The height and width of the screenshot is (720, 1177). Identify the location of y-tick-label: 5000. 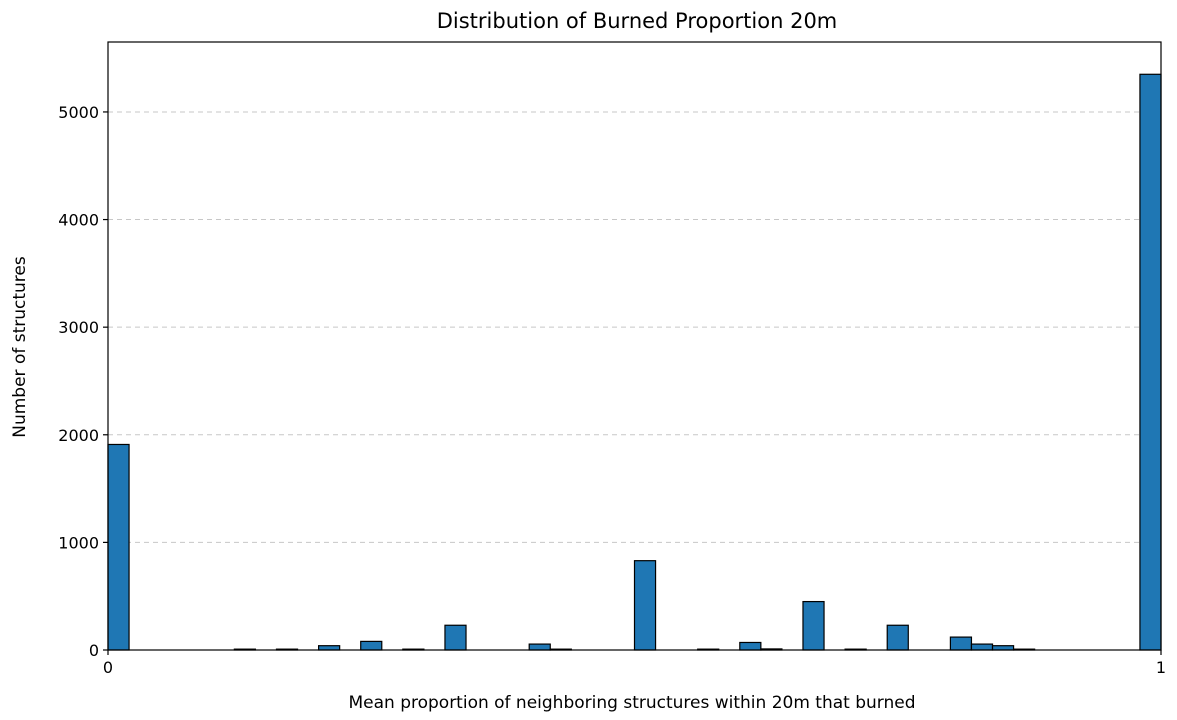
(78, 112).